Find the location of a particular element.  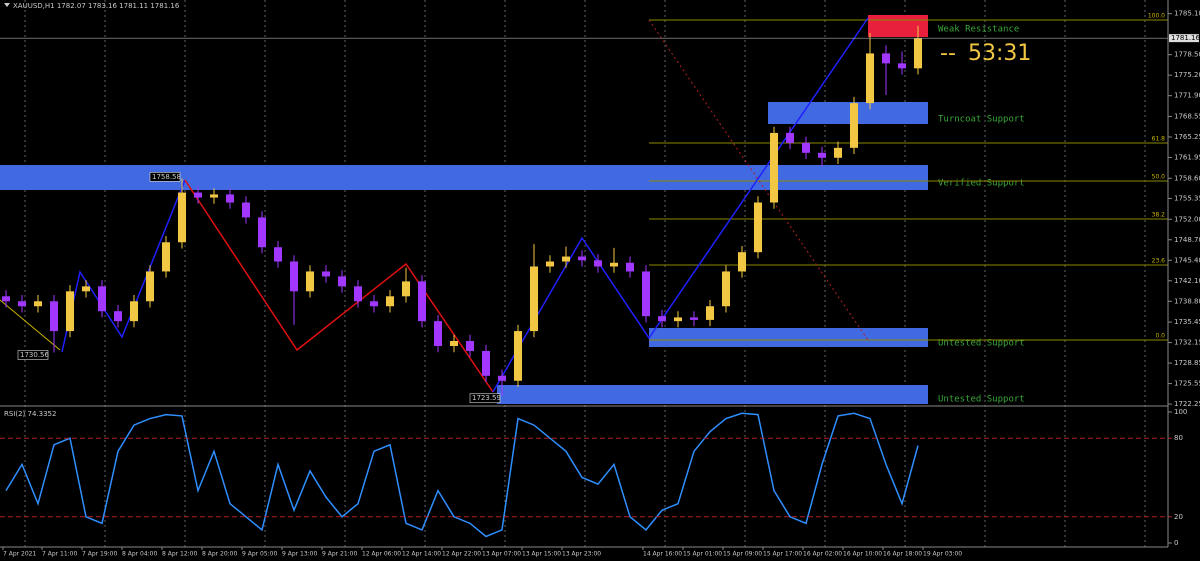

x-tick-label: 7 Apr 11:00 is located at coordinates (59, 554).